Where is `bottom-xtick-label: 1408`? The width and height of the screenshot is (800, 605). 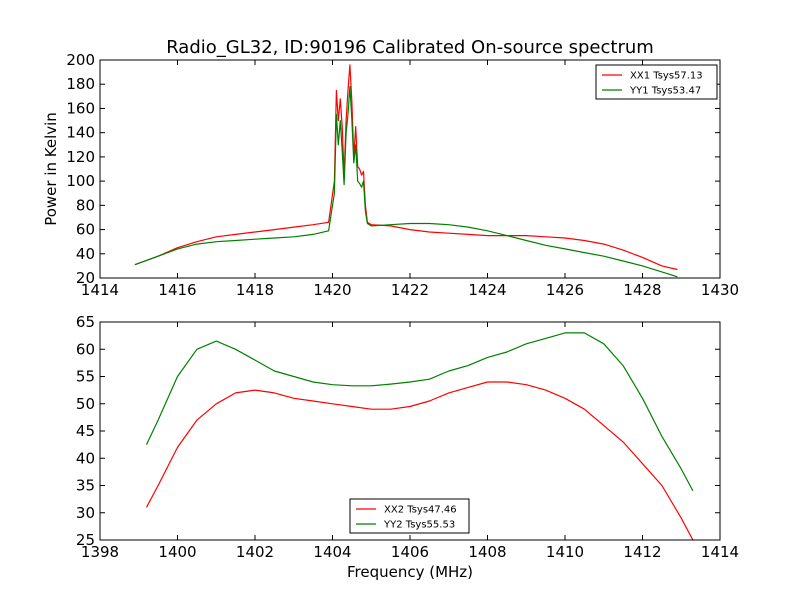 bottom-xtick-label: 1408 is located at coordinates (487, 552).